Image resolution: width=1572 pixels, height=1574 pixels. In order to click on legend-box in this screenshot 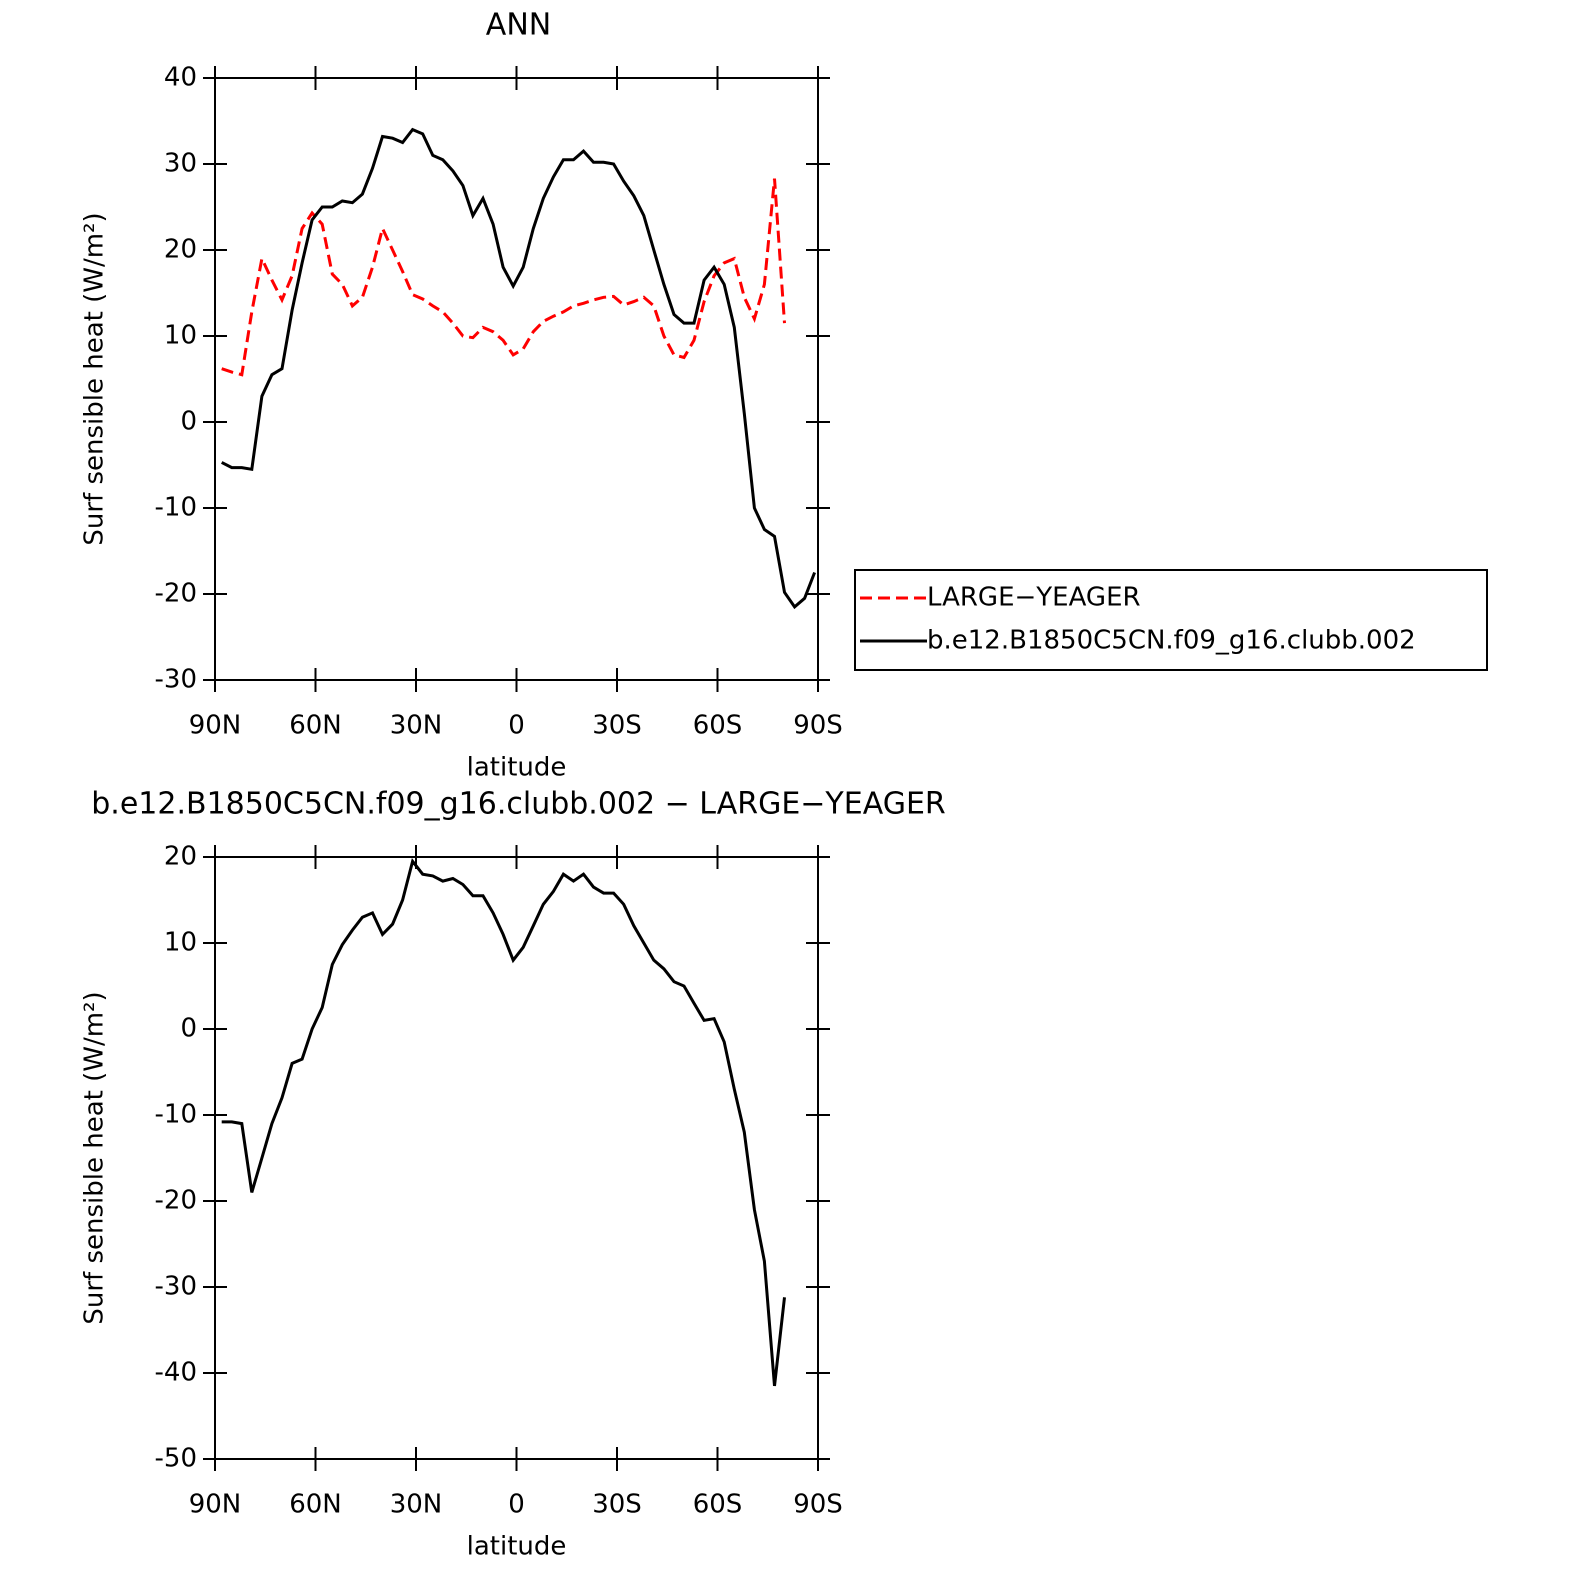, I will do `click(1171, 620)`.